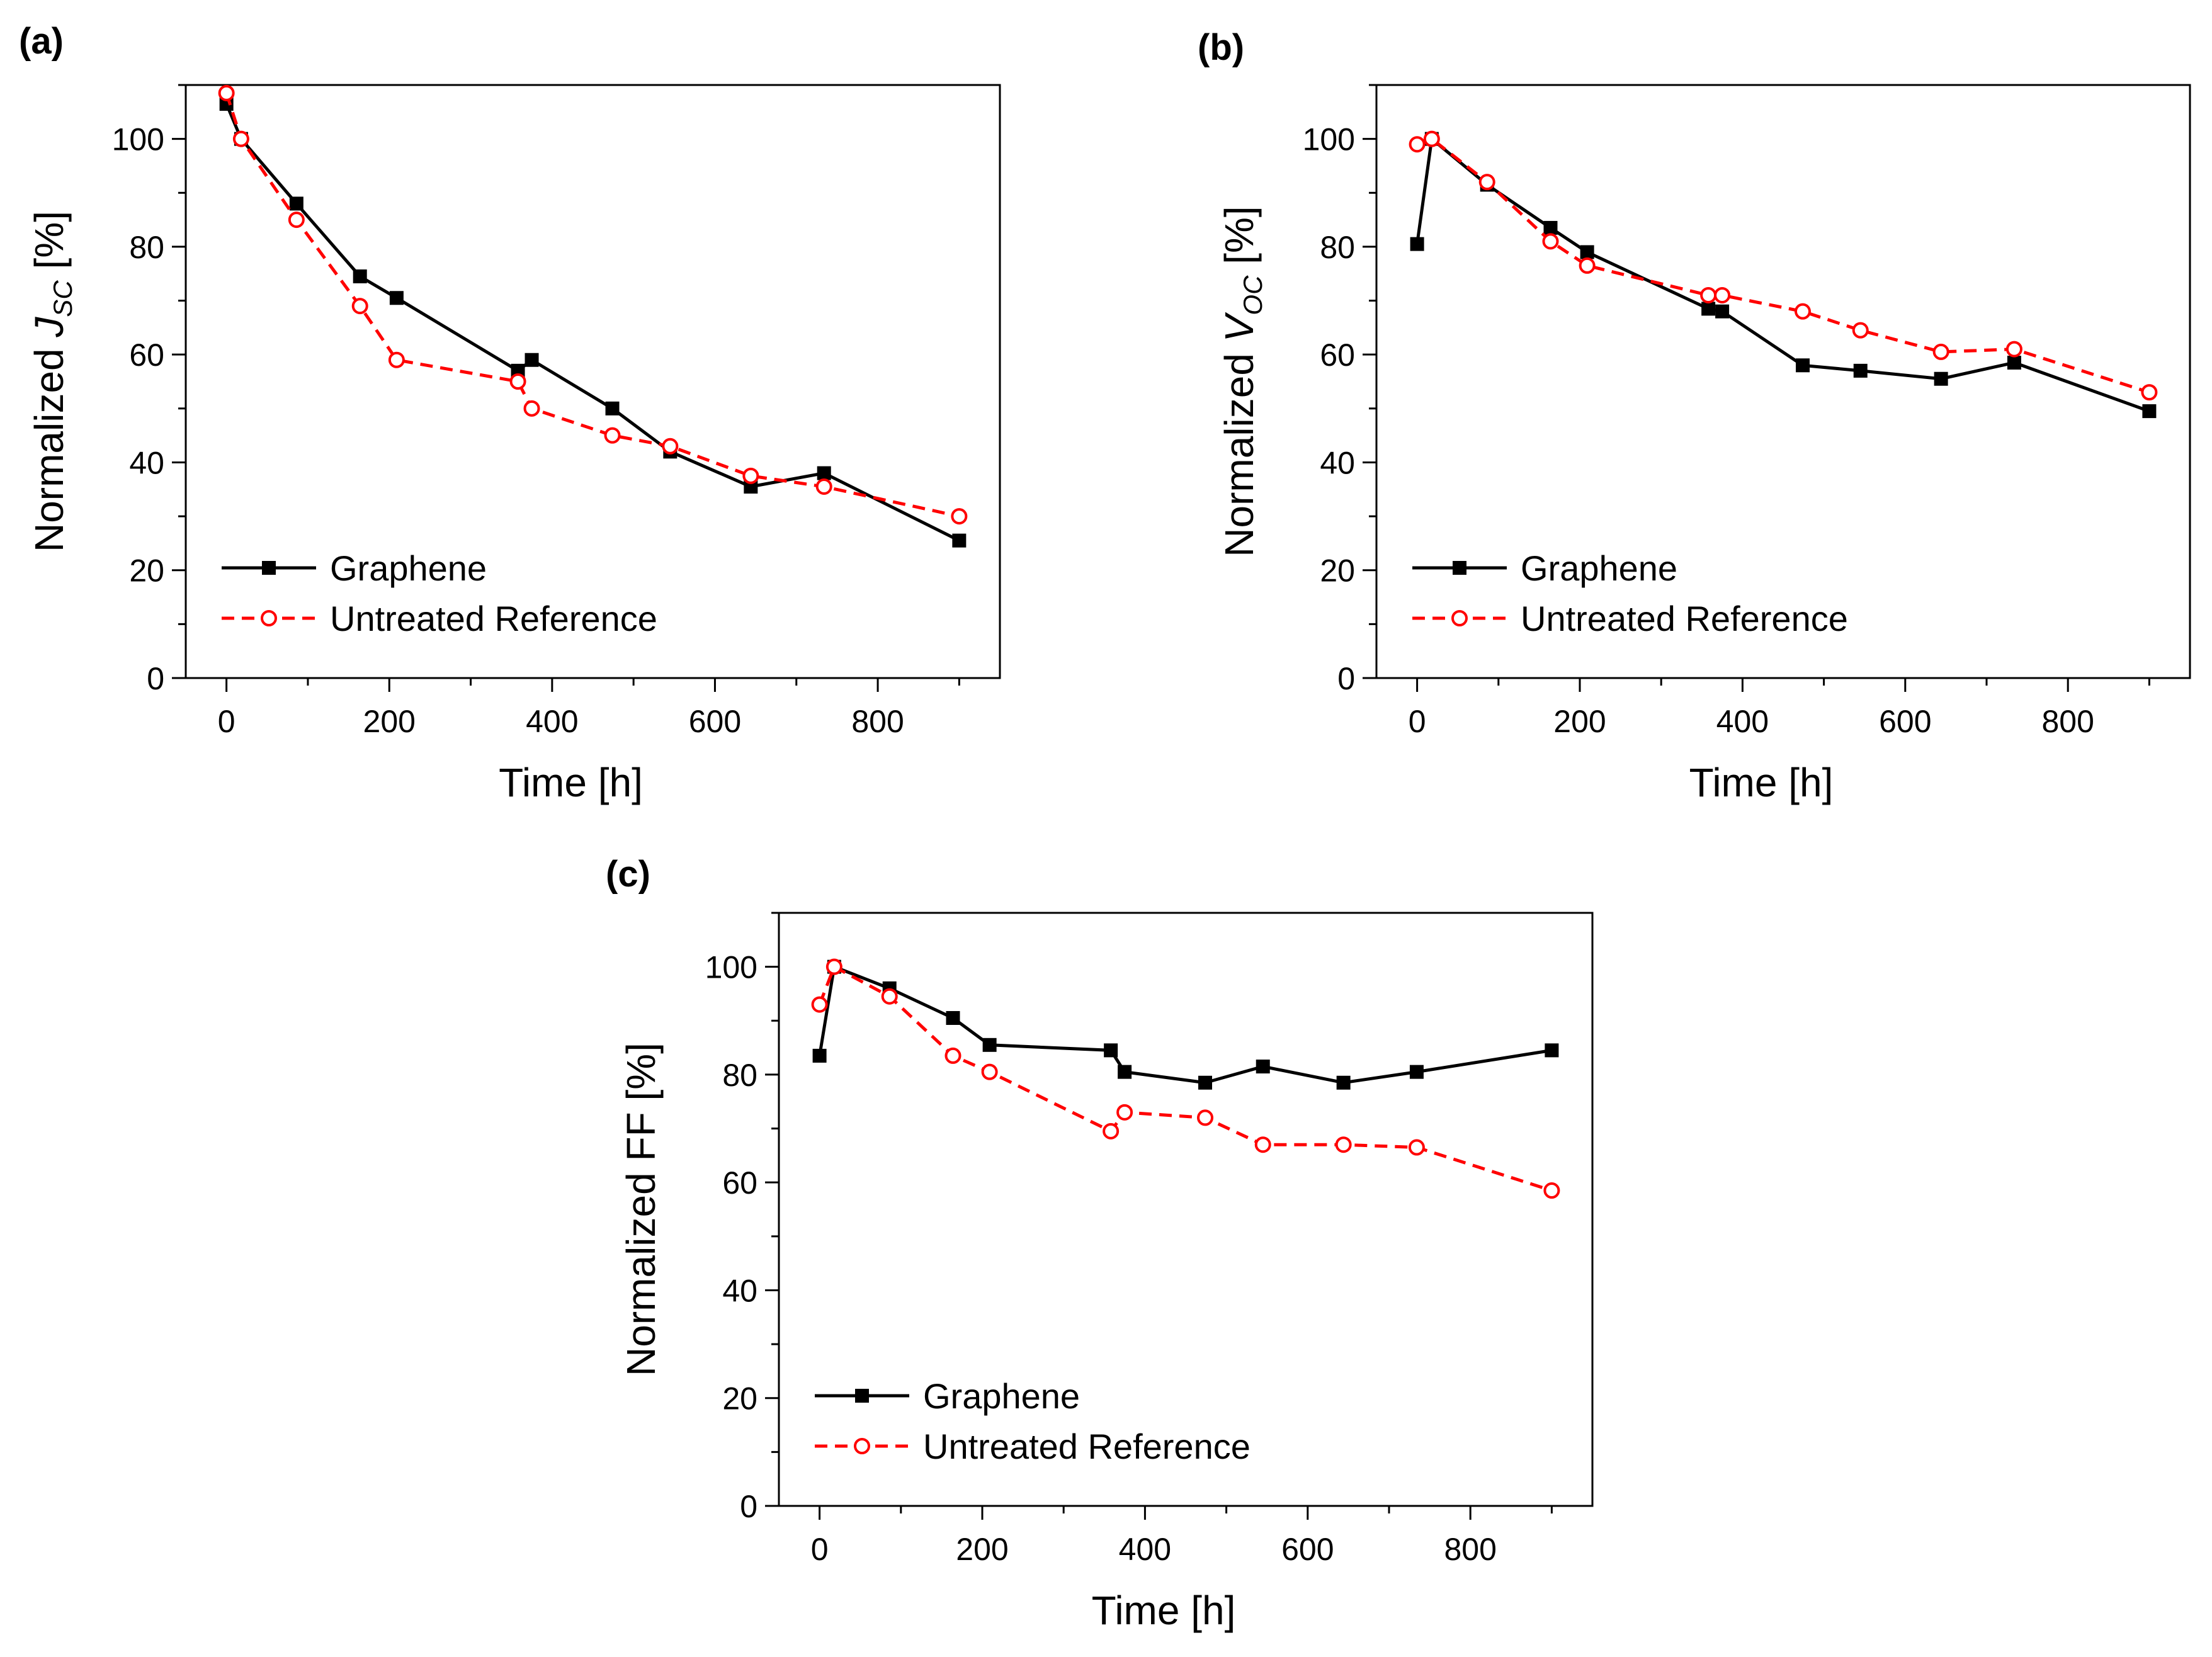 The image size is (2212, 1657). What do you see at coordinates (628, 874) in the screenshot?
I see `panel-label: (c)` at bounding box center [628, 874].